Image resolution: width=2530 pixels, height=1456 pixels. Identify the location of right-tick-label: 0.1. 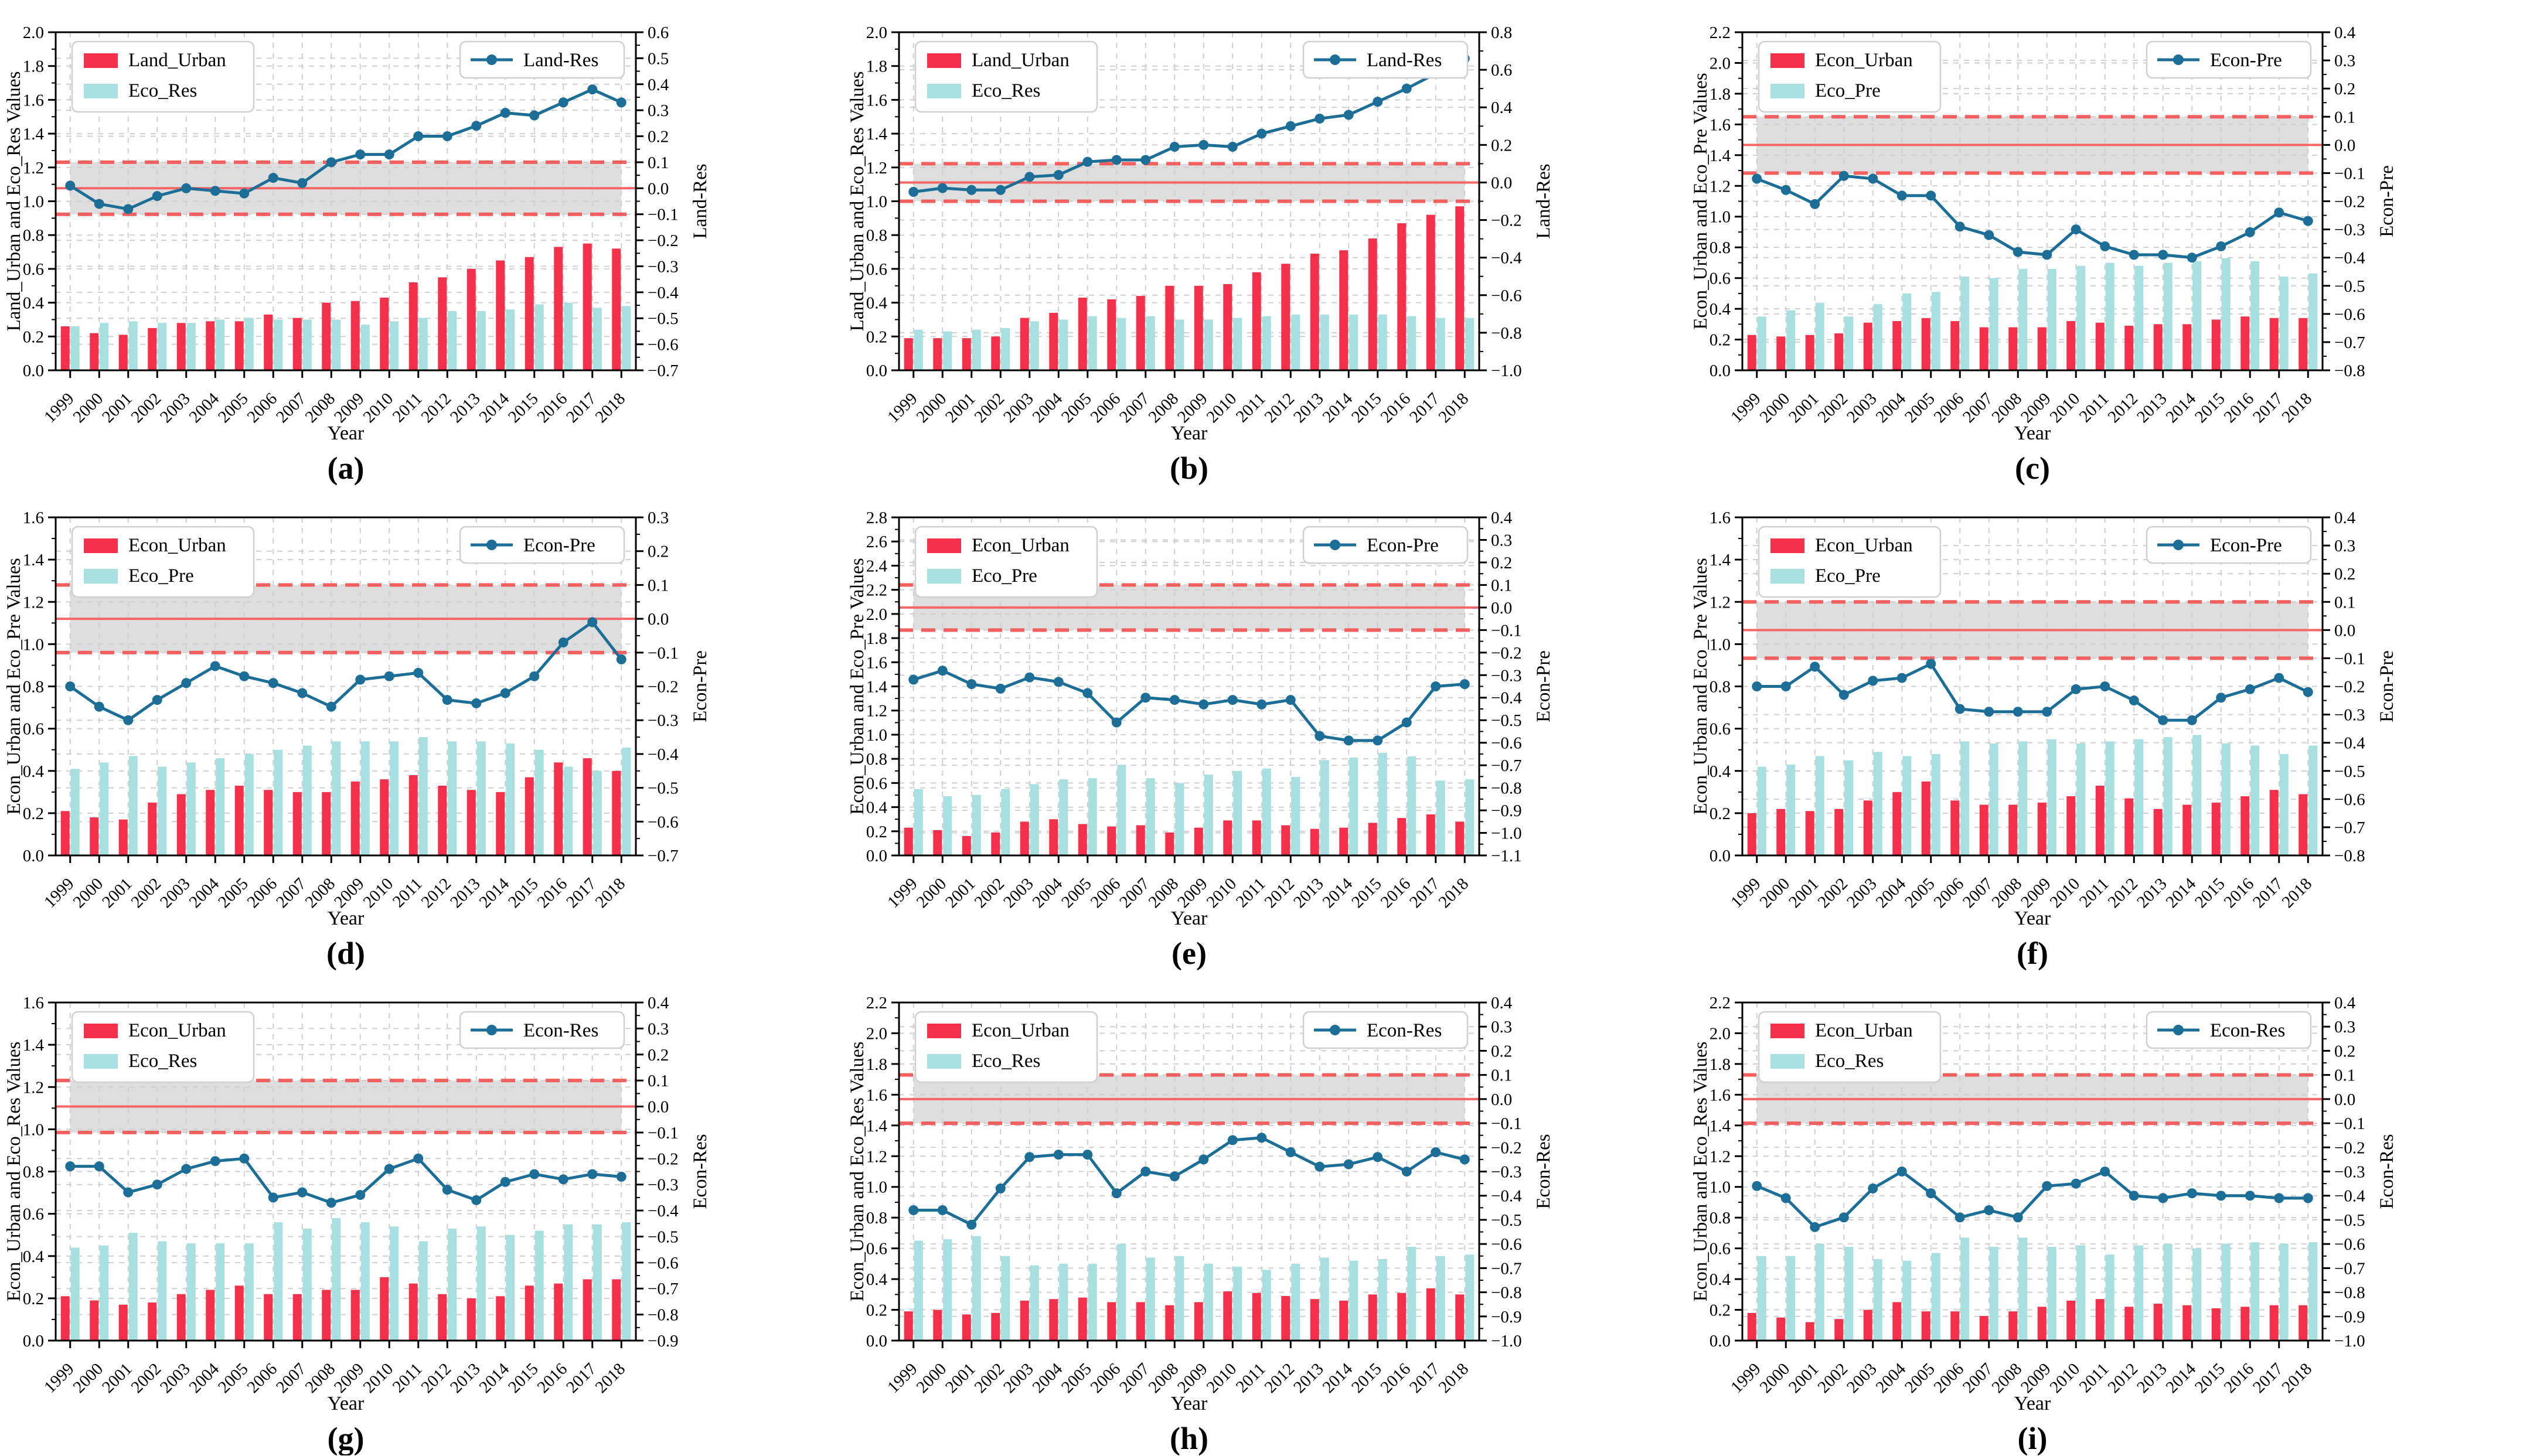
(658, 585).